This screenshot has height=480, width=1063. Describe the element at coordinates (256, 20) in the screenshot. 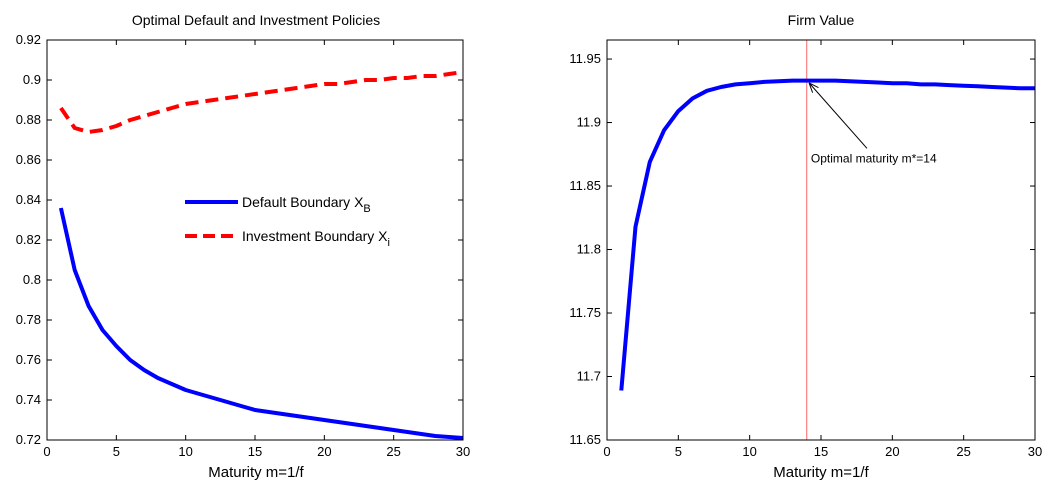

I see `left-chart-title: Optimal Default and Investment Policies` at that location.